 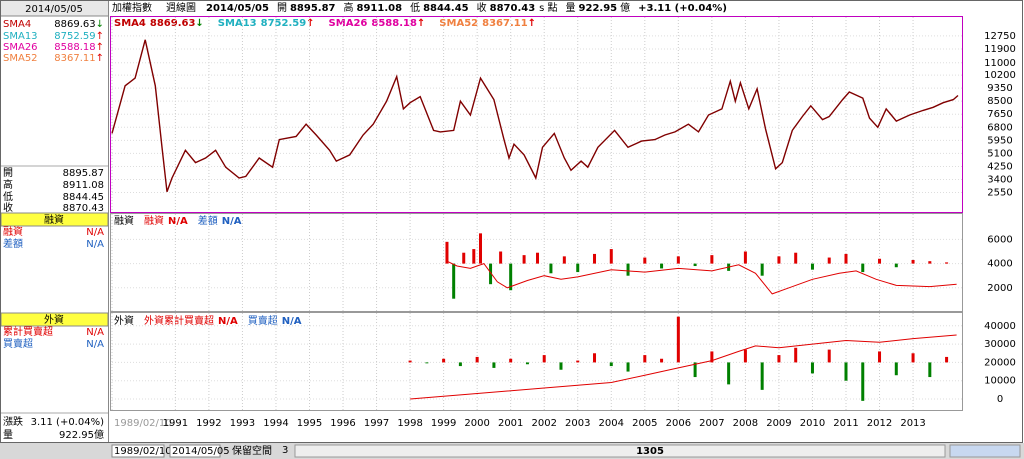 I want to click on x-tick-label: 2012, so click(x=879, y=423).